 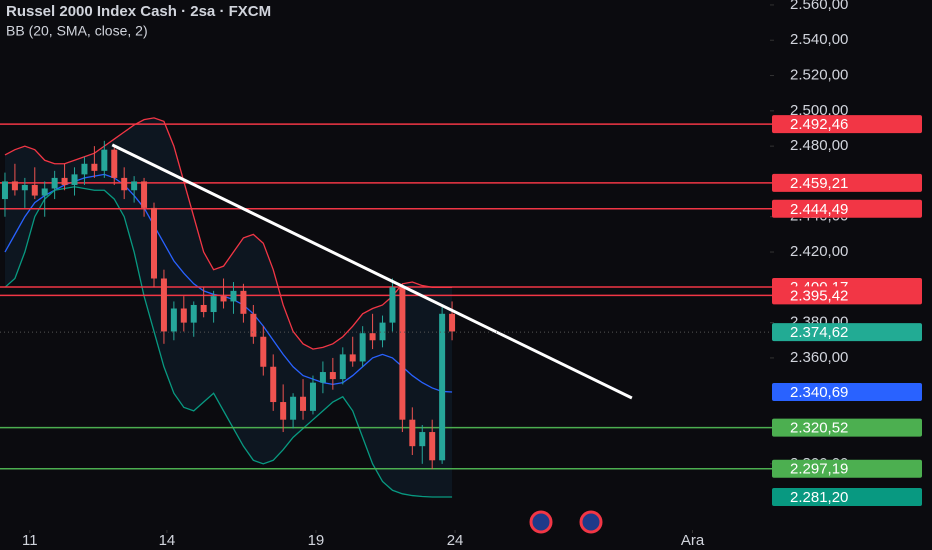 What do you see at coordinates (819, 469) in the screenshot?
I see `price-badge-label: 2.297,19` at bounding box center [819, 469].